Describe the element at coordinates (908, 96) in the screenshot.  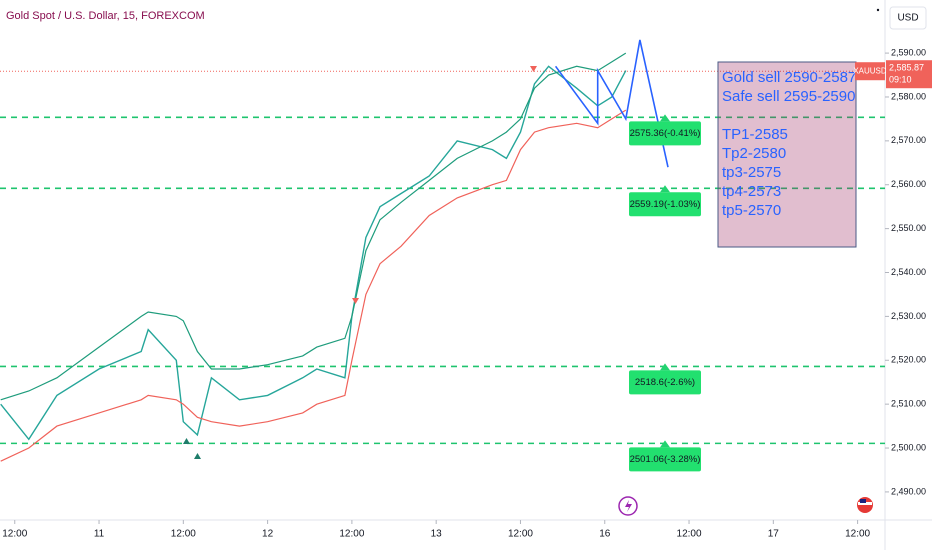
I see `y-tick-label: 2,580.00` at that location.